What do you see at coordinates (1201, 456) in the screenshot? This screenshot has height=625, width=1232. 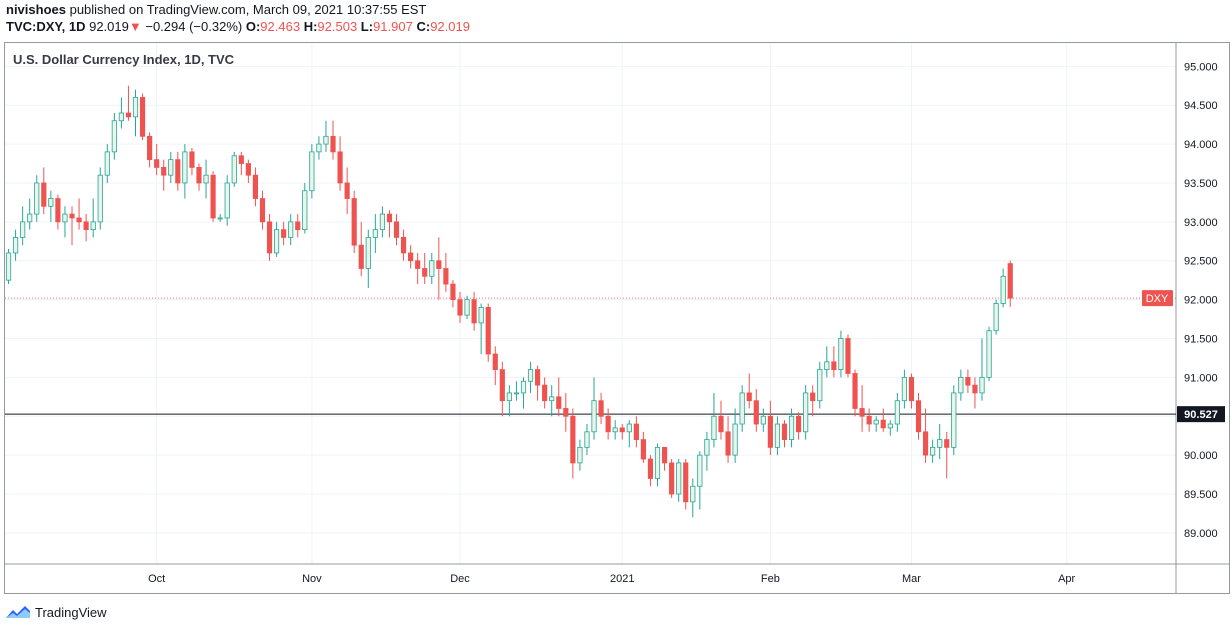 I see `y-tick-label: 90.000` at bounding box center [1201, 456].